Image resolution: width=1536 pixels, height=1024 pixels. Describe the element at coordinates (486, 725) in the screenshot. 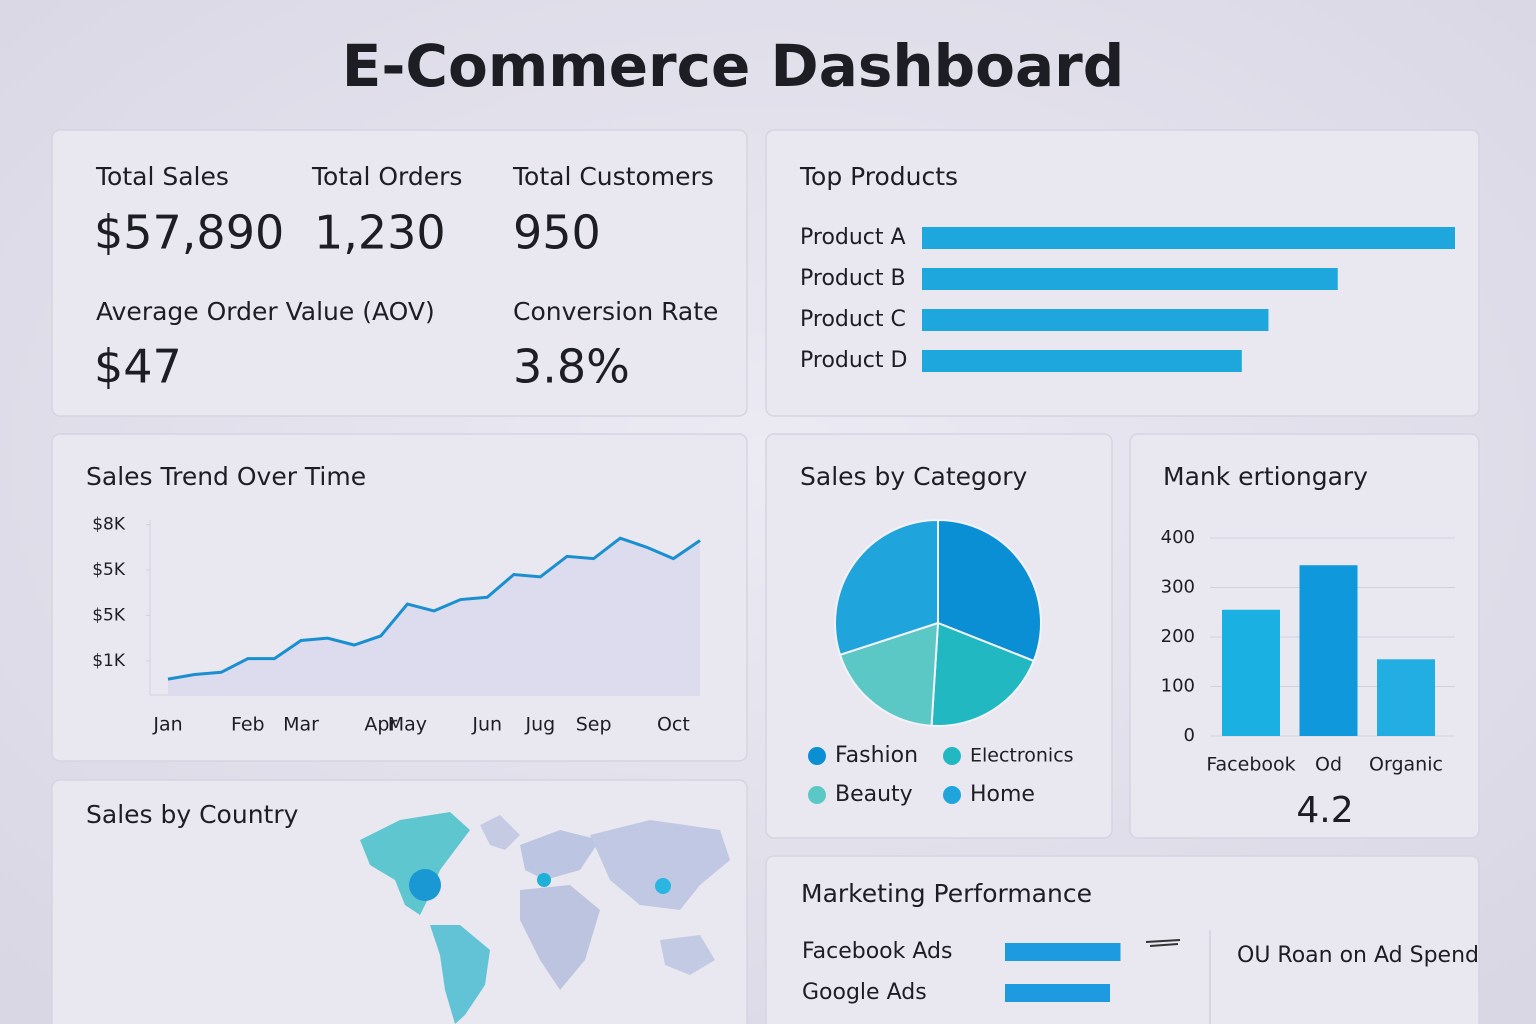

I see `x-tick-label: Jun` at that location.